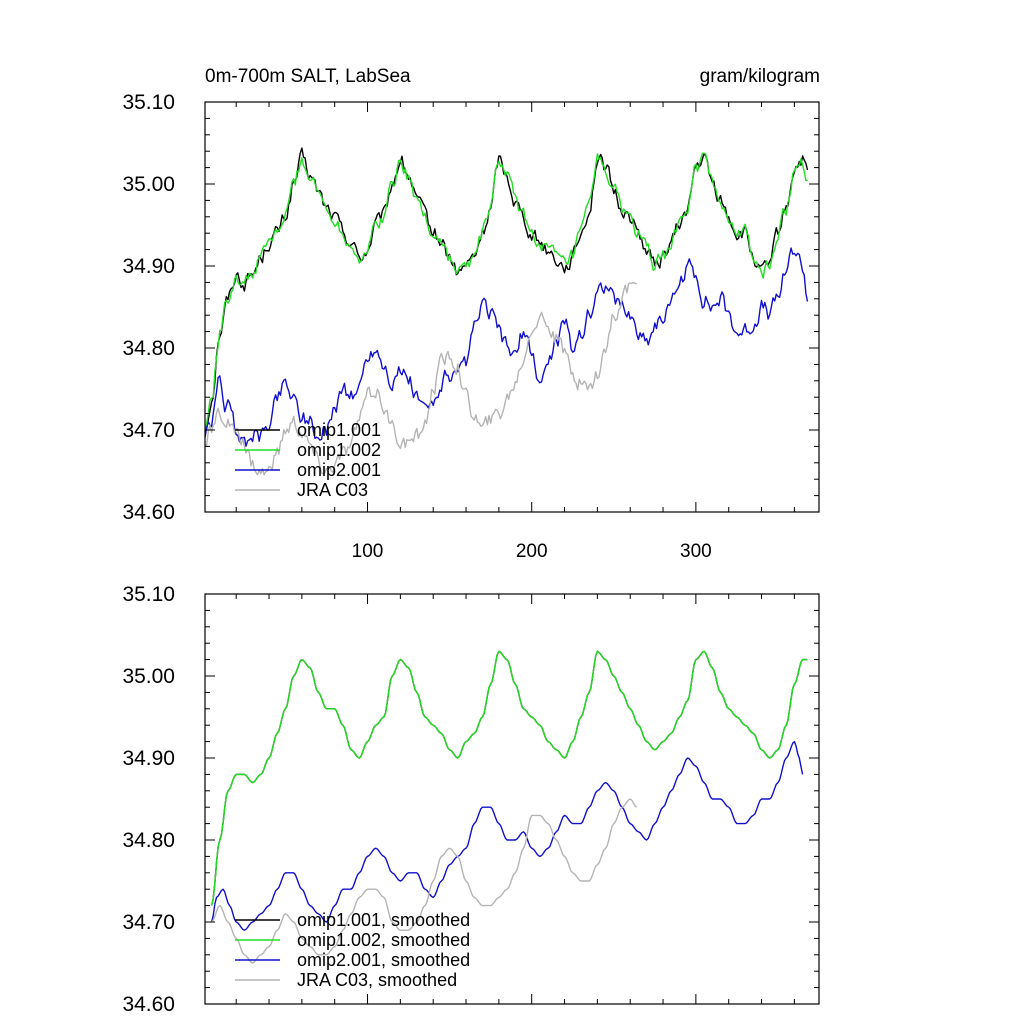 The height and width of the screenshot is (1024, 1024). What do you see at coordinates (383, 960) in the screenshot?
I see `bottom-legend-label-omip2-001-smoothed: omip2.001, smoothed` at bounding box center [383, 960].